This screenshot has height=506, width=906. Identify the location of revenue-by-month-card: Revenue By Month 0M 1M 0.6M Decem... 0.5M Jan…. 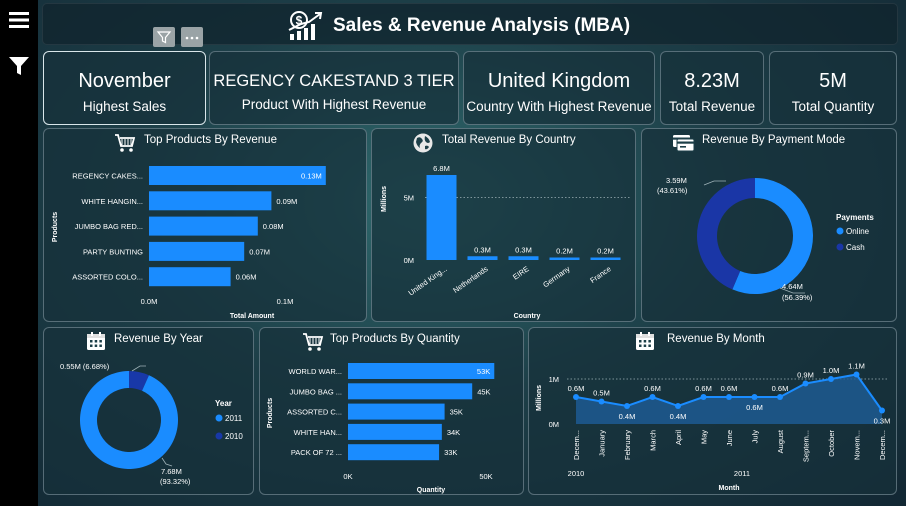
(712, 411).